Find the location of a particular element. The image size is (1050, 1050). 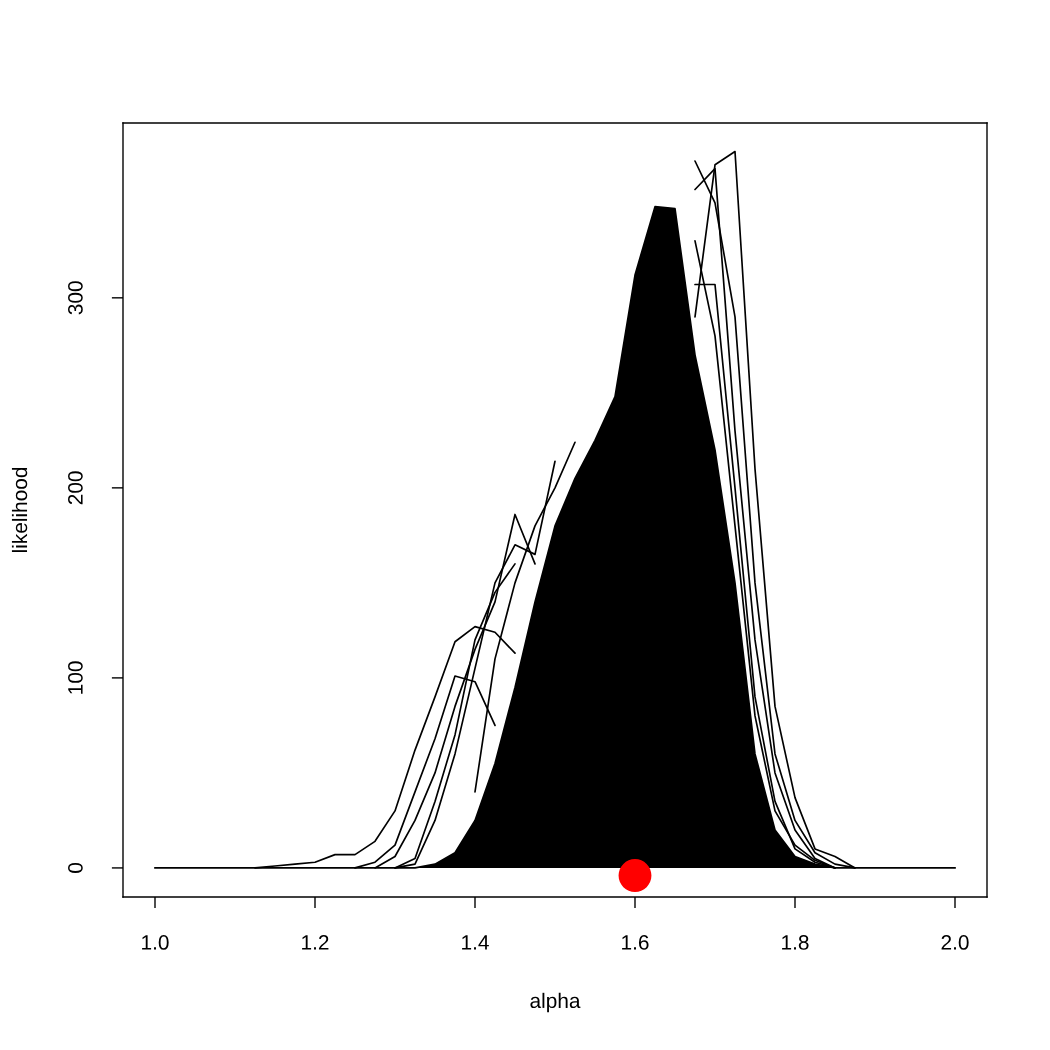

x-tick-label: 1.2 is located at coordinates (315, 942).